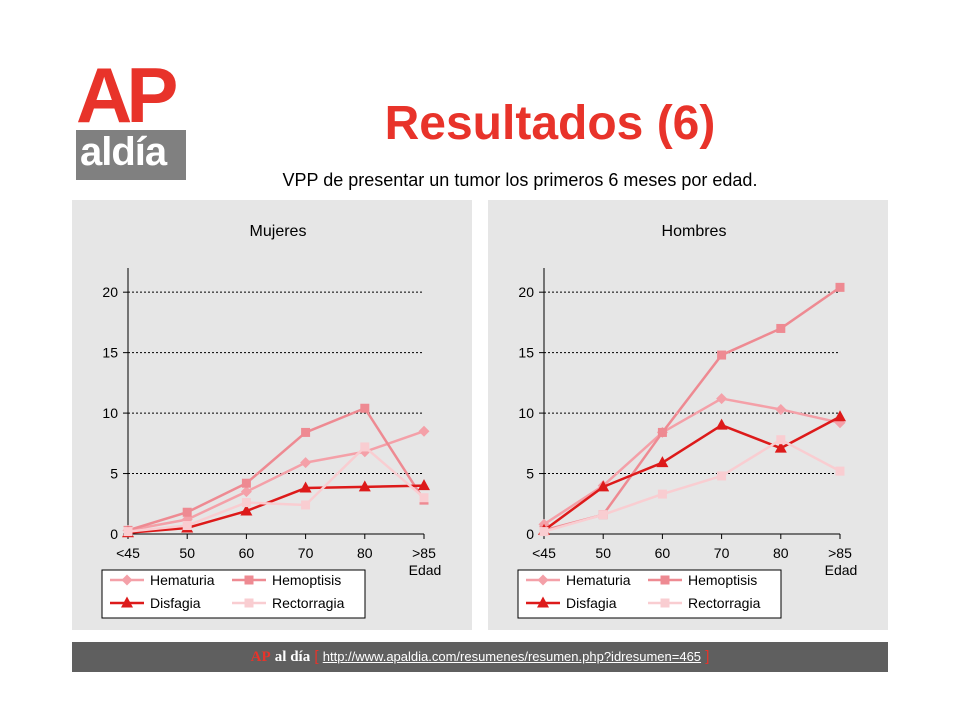 The height and width of the screenshot is (720, 960). I want to click on apaldia-logo: AP aldía, so click(130, 119).